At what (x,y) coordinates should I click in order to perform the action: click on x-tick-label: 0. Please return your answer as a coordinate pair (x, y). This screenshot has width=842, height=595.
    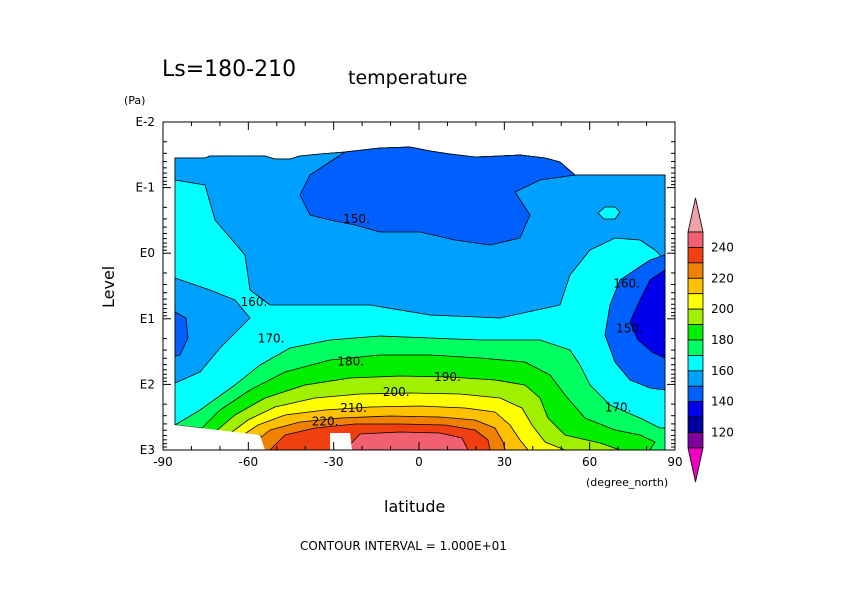
    Looking at the image, I should click on (419, 462).